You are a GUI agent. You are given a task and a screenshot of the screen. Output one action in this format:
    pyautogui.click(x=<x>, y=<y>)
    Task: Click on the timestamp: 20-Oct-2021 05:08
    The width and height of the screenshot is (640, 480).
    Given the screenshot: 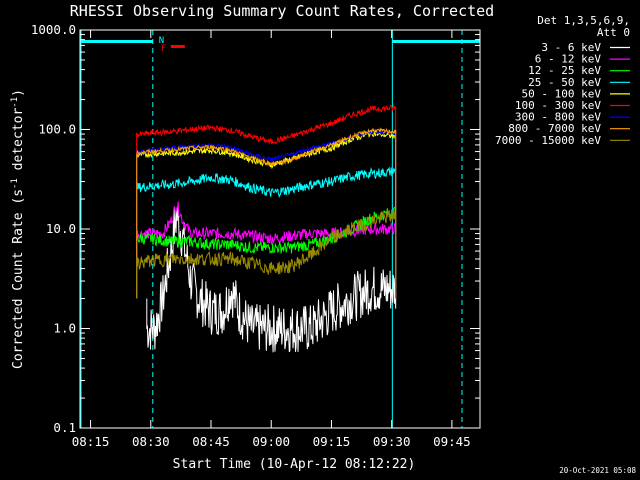 What is the action you would take?
    pyautogui.click(x=597, y=470)
    